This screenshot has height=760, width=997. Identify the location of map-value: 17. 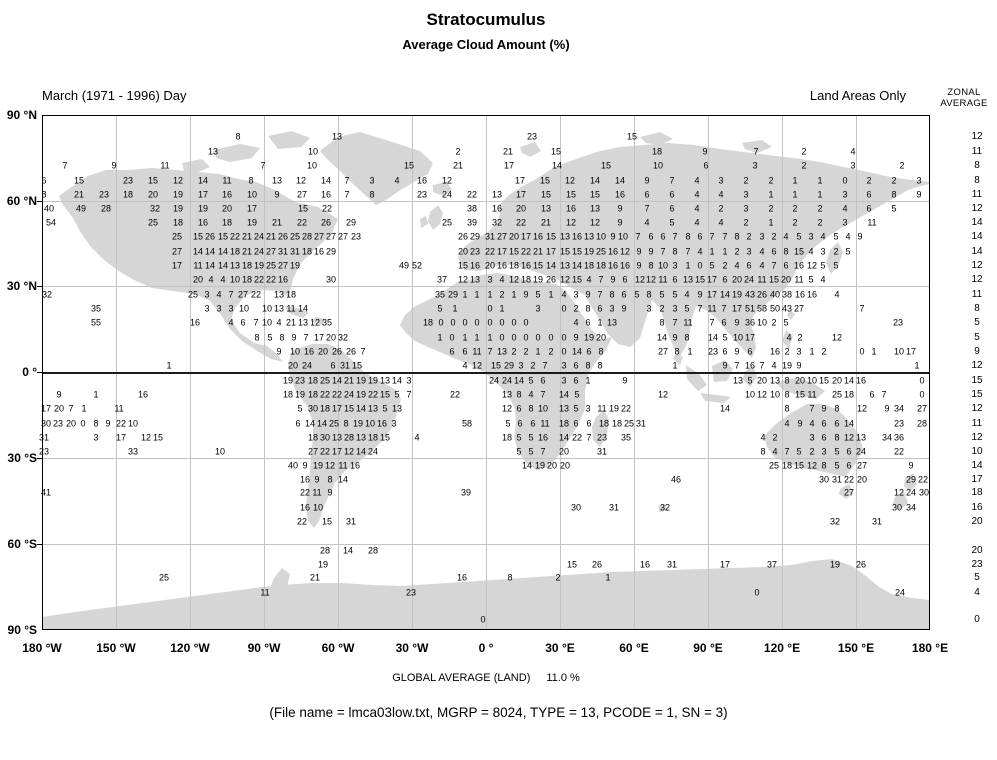
(121, 437).